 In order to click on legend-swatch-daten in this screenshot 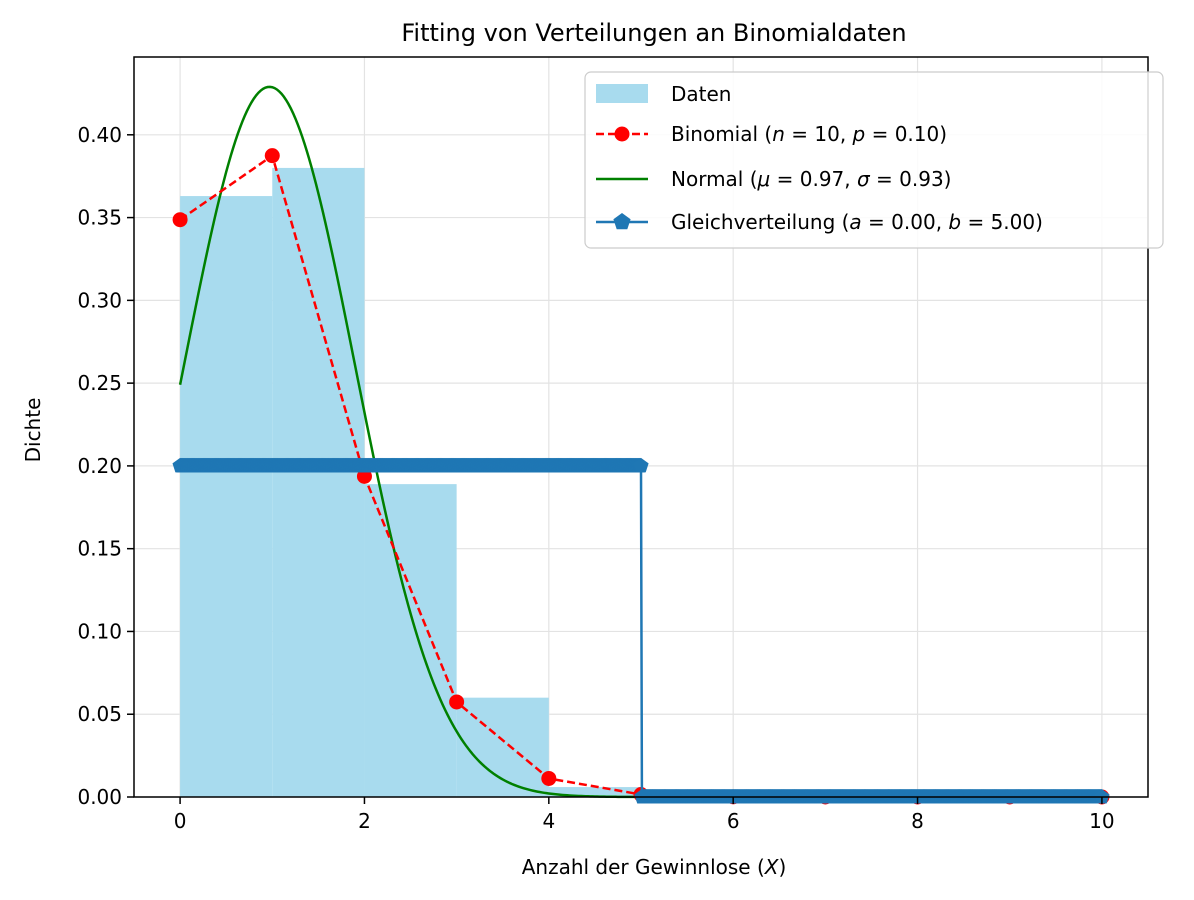, I will do `click(622, 93)`.